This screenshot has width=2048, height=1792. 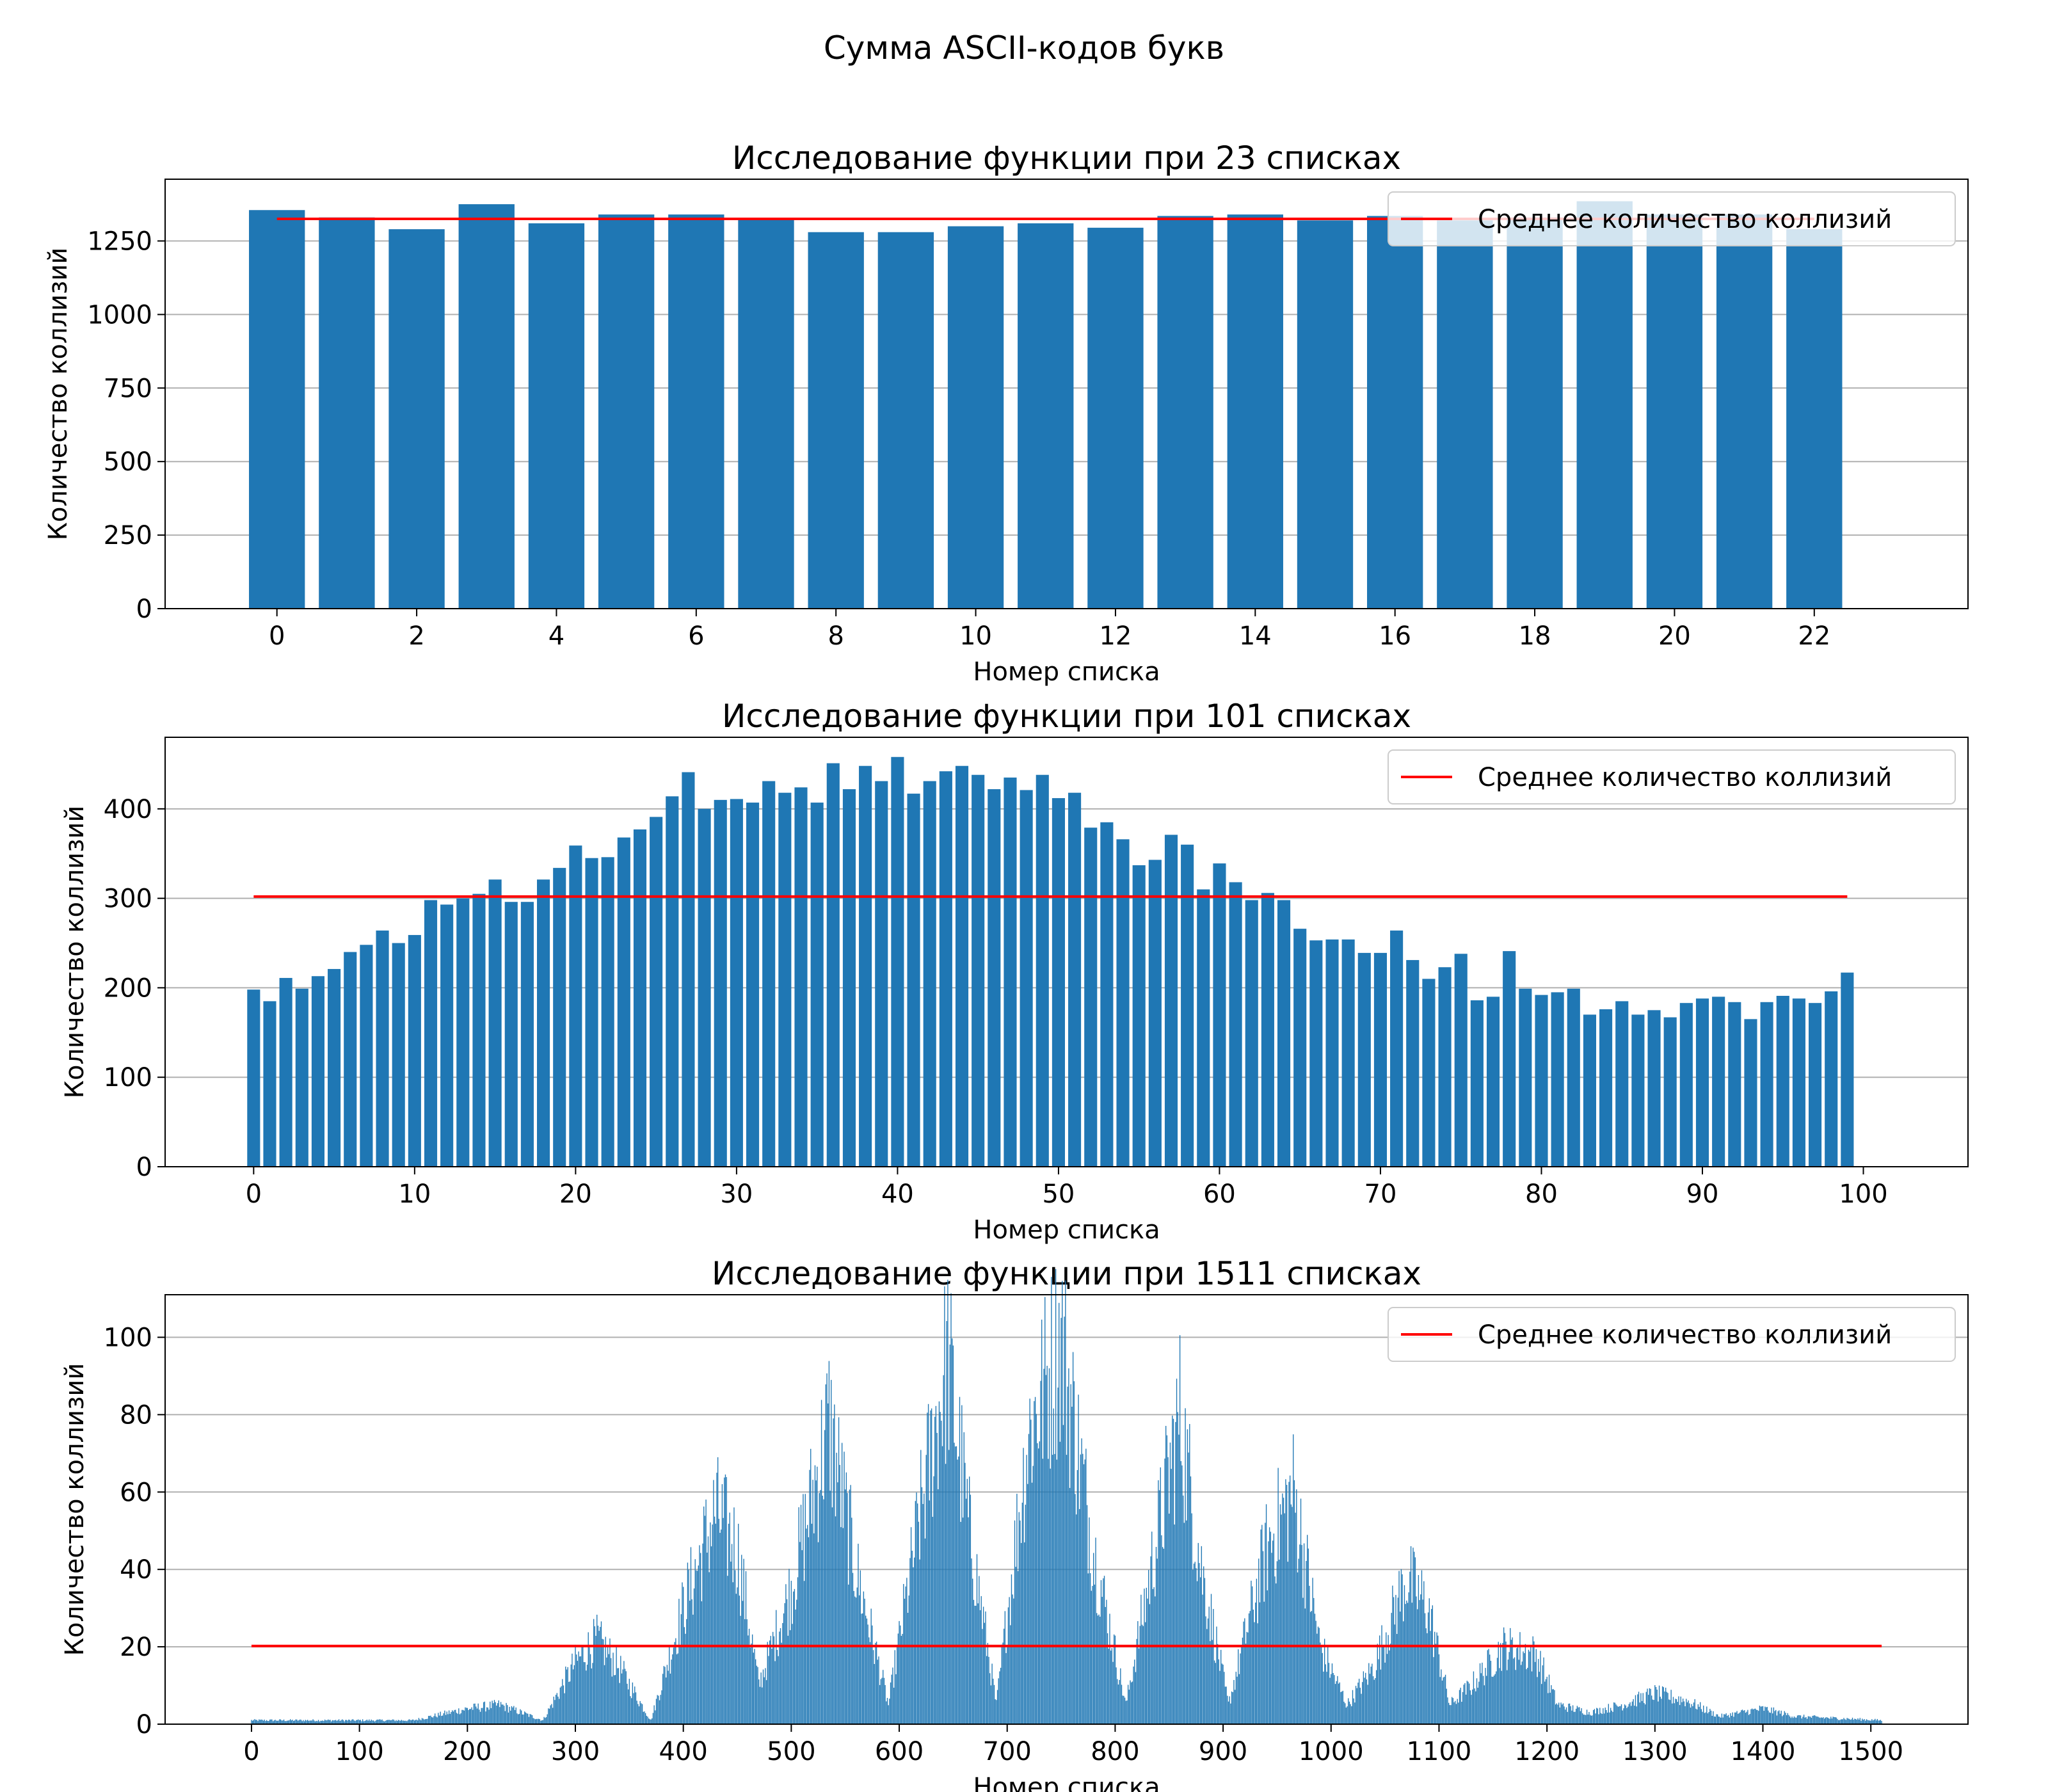 What do you see at coordinates (1007, 1751) in the screenshot?
I see `x-tick-label: 700` at bounding box center [1007, 1751].